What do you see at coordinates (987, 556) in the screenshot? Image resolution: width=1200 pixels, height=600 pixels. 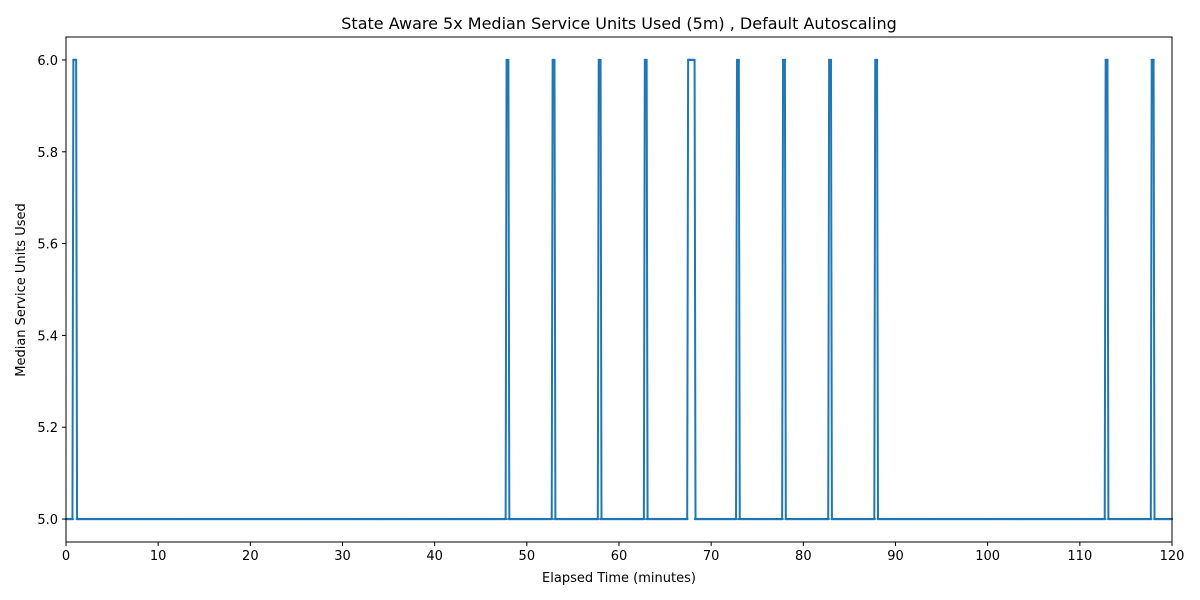 I see `x-tick-label: 100` at bounding box center [987, 556].